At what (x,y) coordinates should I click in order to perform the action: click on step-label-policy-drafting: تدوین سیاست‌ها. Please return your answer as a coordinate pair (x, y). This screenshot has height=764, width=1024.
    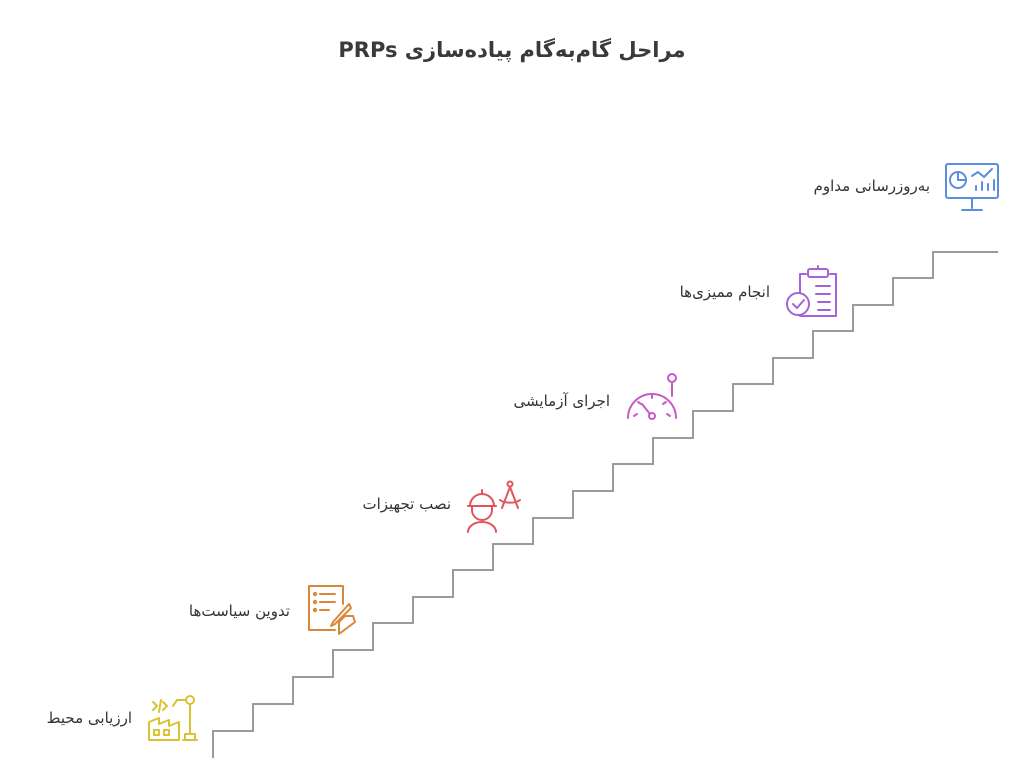
    Looking at the image, I should click on (239, 611).